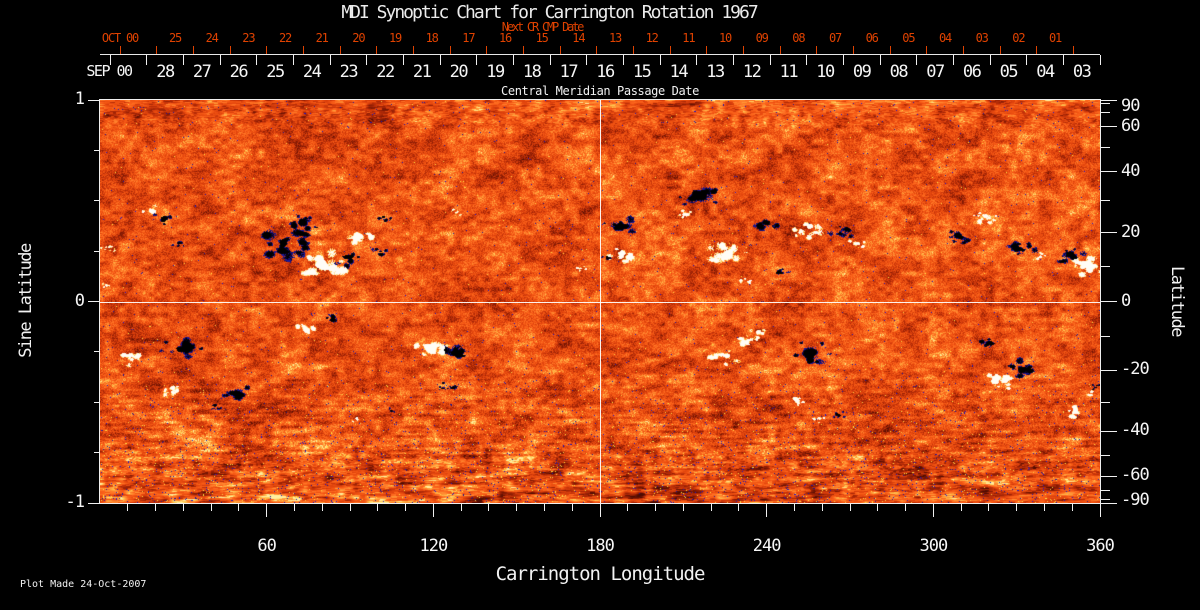  Describe the element at coordinates (175, 38) in the screenshot. I see `oct-date-label: 25` at that location.